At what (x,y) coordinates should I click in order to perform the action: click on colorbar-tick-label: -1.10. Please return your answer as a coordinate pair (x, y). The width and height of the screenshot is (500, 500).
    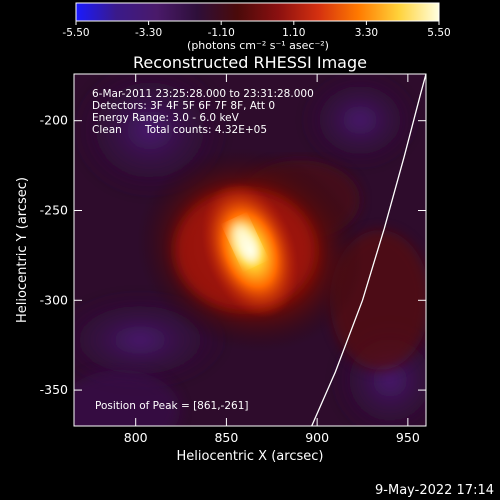
    Looking at the image, I should click on (221, 33).